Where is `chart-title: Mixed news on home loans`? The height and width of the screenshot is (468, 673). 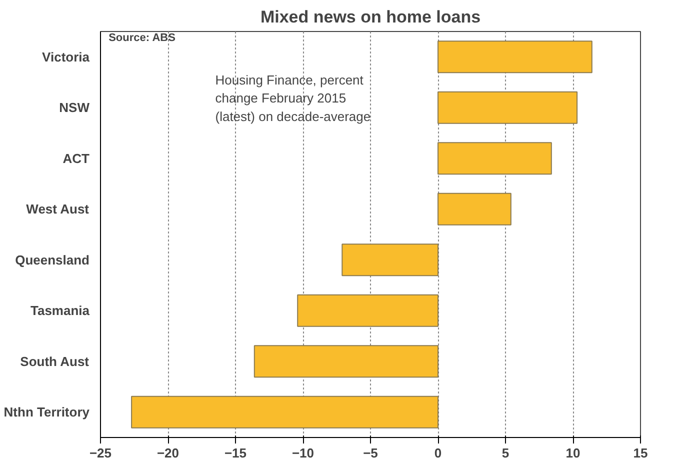
chart-title: Mixed news on home loans is located at coordinates (370, 17).